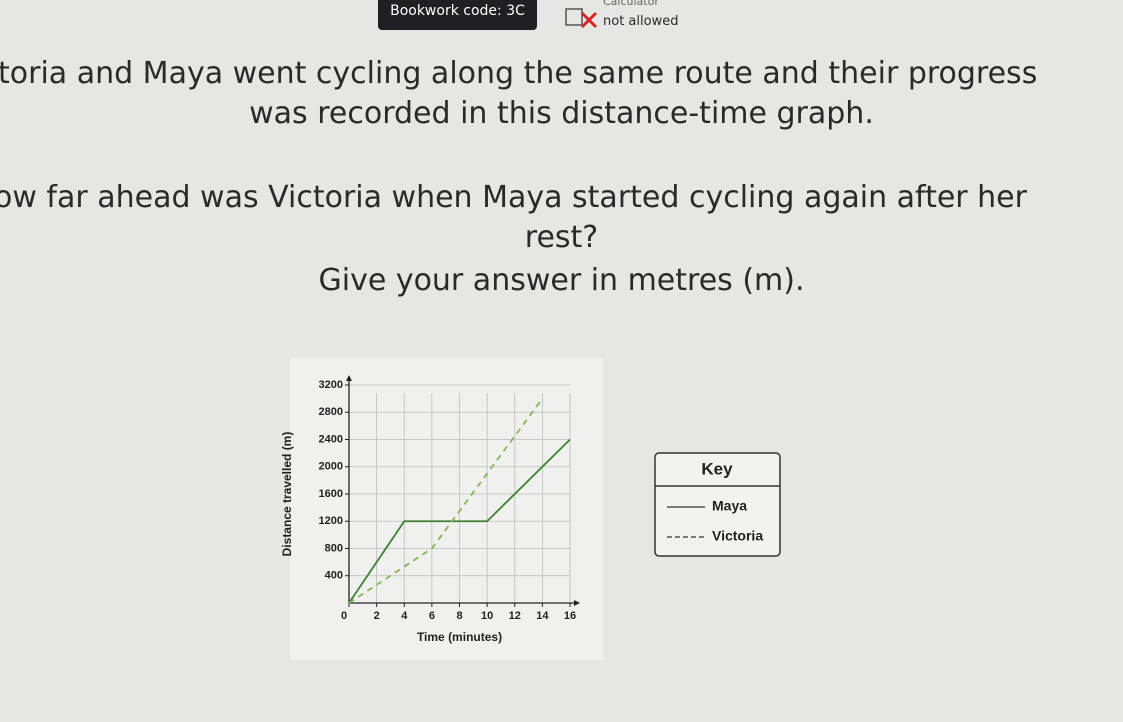  What do you see at coordinates (717, 468) in the screenshot?
I see `legend-title: Key` at bounding box center [717, 468].